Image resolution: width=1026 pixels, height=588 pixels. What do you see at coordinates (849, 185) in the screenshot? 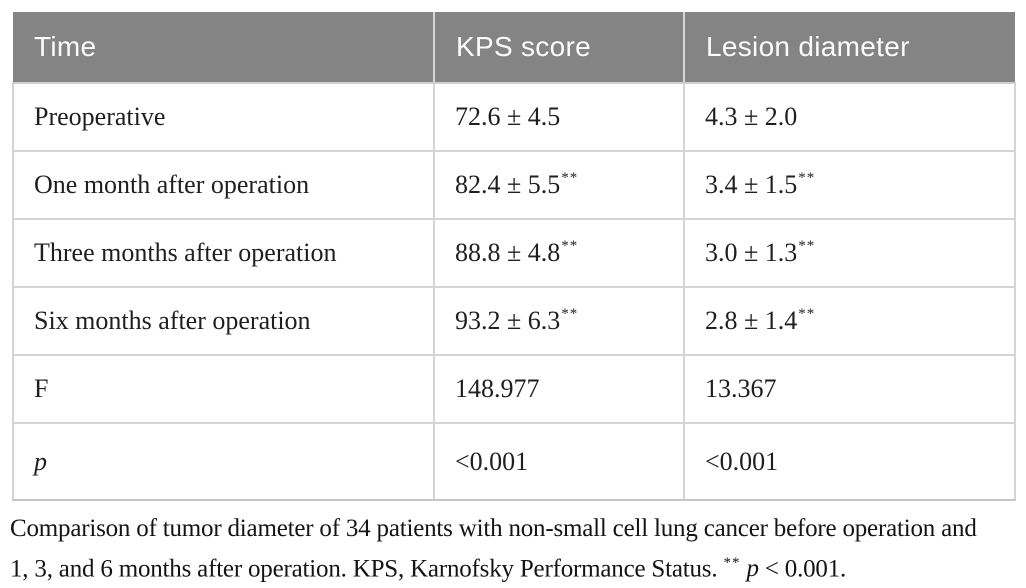
I see `lesion-value-cell: 3.4 ± 1.5**` at bounding box center [849, 185].